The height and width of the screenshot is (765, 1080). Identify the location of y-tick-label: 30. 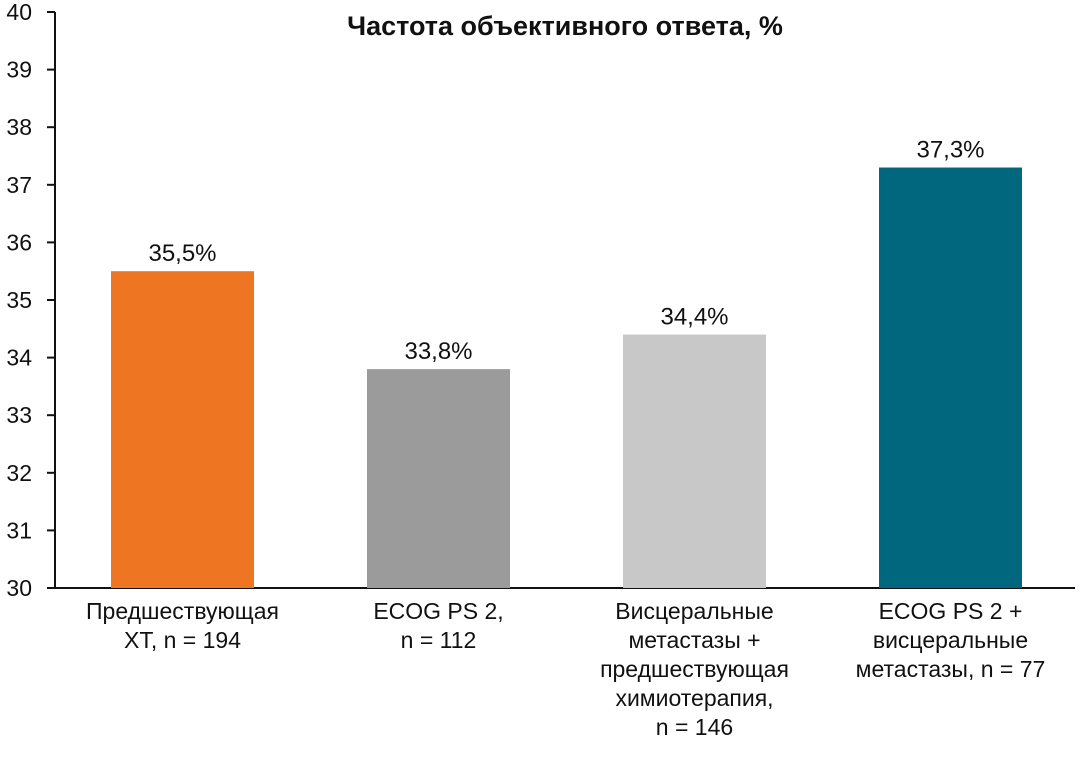
(19, 588).